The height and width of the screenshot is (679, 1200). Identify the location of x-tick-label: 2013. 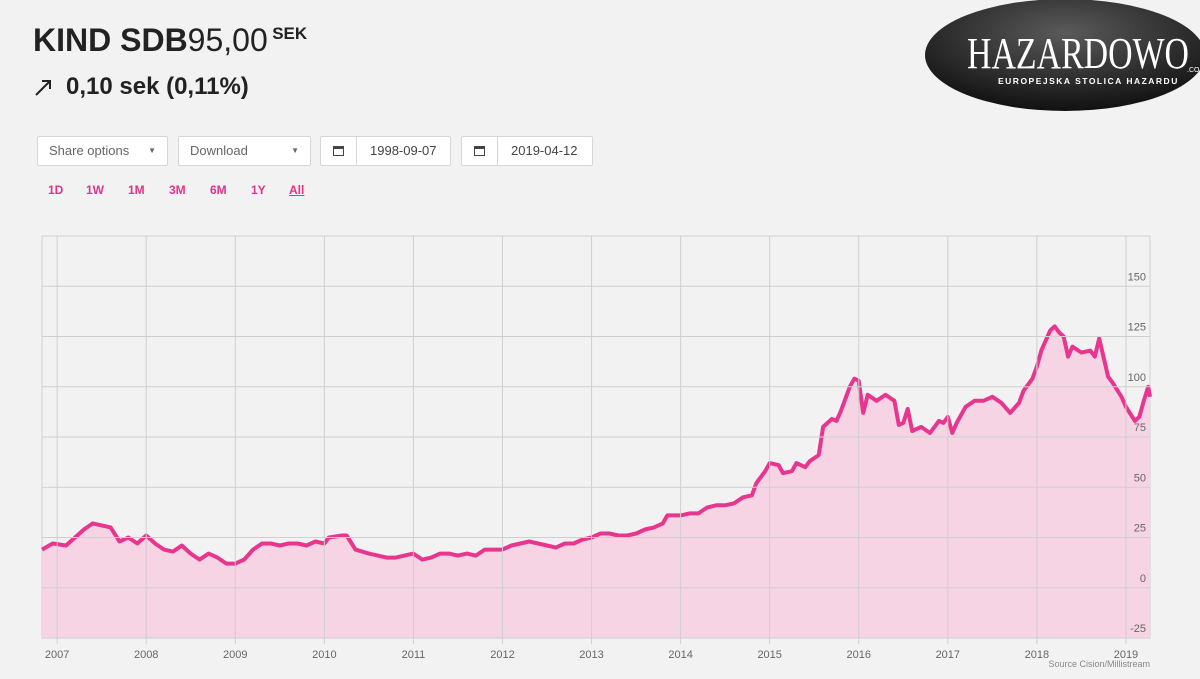
(591, 655).